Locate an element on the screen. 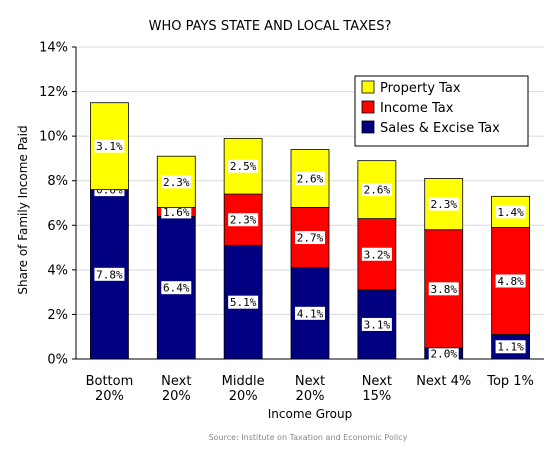 This screenshot has height=455, width=553. data-label: 4.1% is located at coordinates (310, 313).